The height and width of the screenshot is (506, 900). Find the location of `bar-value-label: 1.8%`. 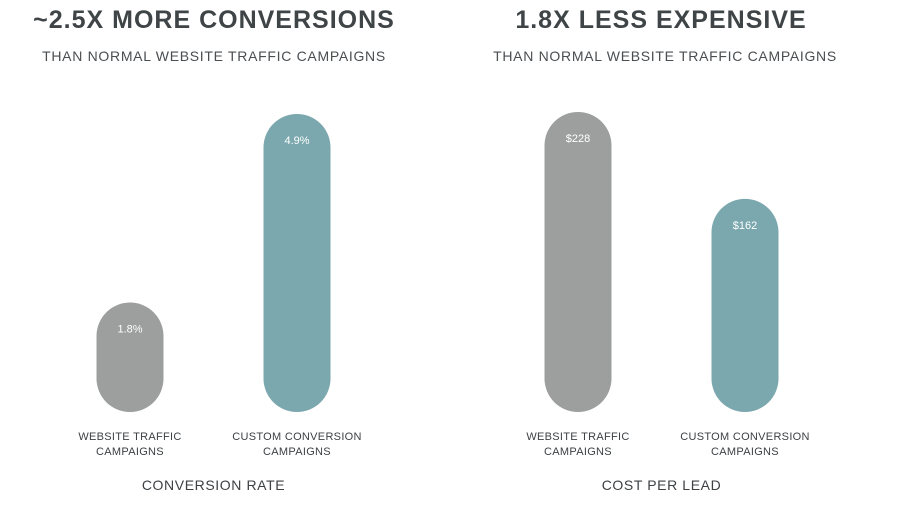

bar-value-label: 1.8% is located at coordinates (129, 330).